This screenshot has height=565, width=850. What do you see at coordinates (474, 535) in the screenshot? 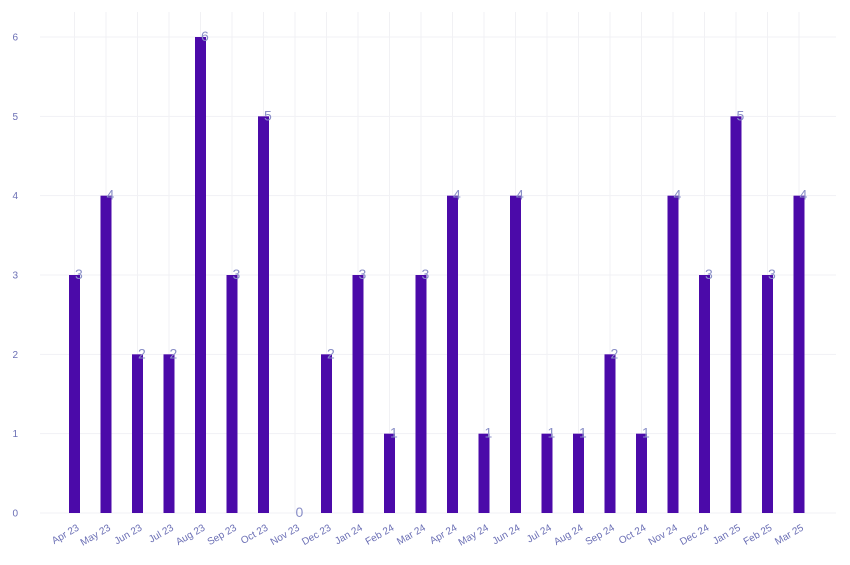
I see `x-tick-label: May 24` at bounding box center [474, 535].